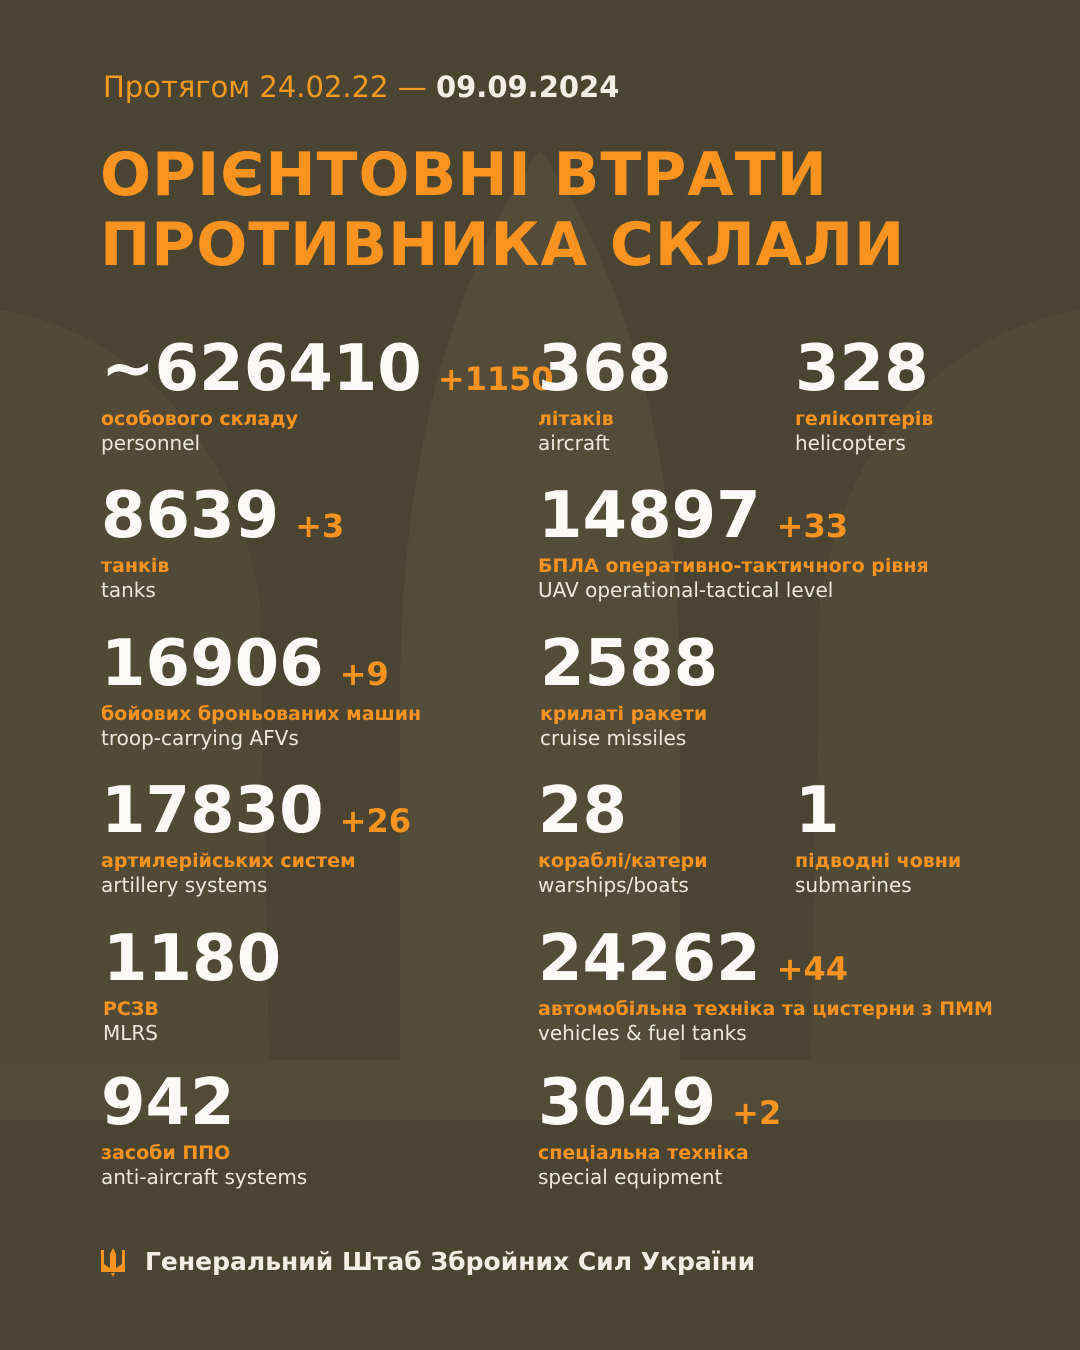 The width and height of the screenshot is (1080, 1350). I want to click on stat: 2588 крилаті ракети cruise missiles, so click(629, 691).